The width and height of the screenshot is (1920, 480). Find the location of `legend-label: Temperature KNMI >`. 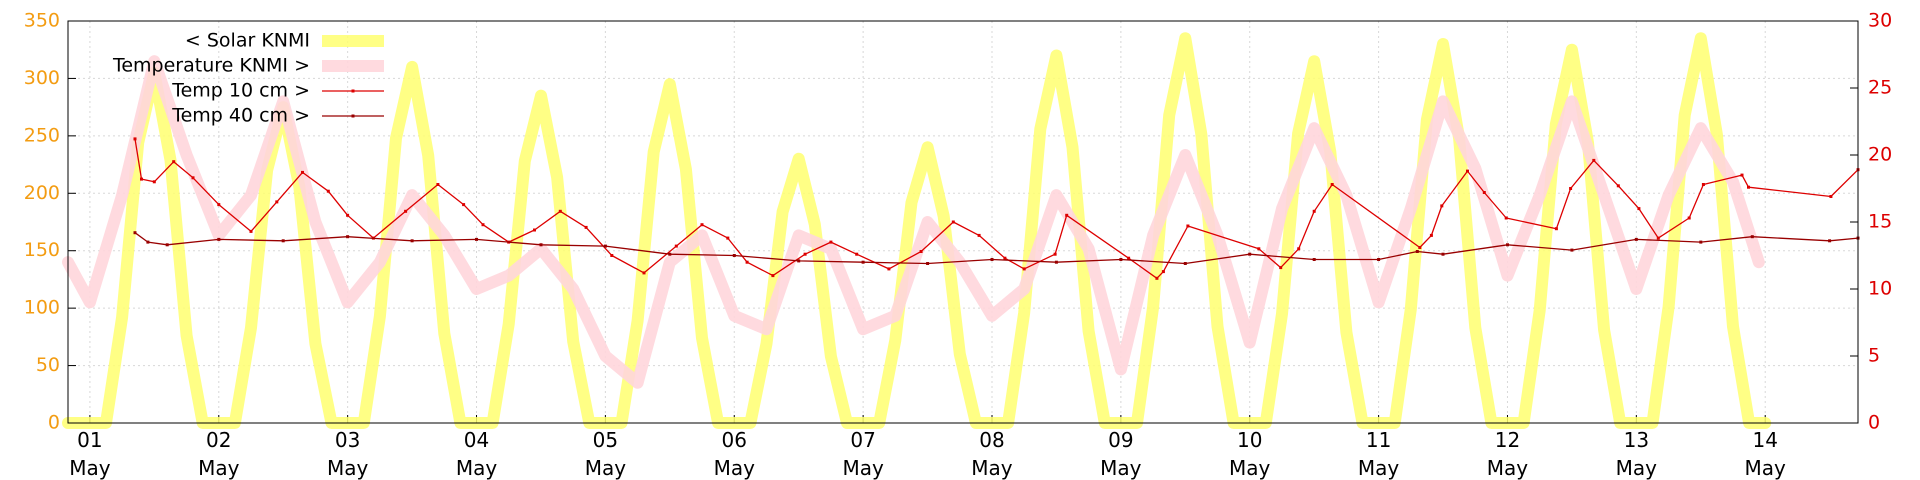

legend-label: Temperature KNMI > is located at coordinates (211, 66).